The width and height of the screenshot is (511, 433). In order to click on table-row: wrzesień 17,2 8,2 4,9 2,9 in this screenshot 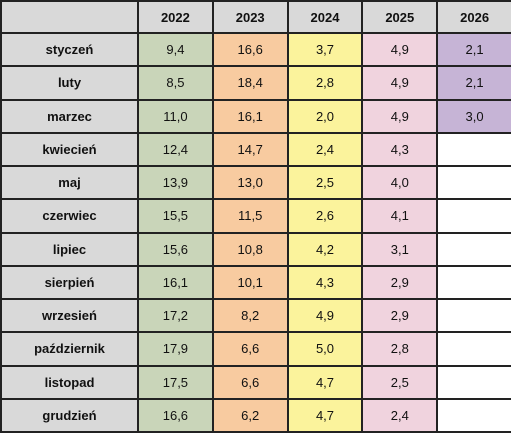, I will do `click(255, 315)`.